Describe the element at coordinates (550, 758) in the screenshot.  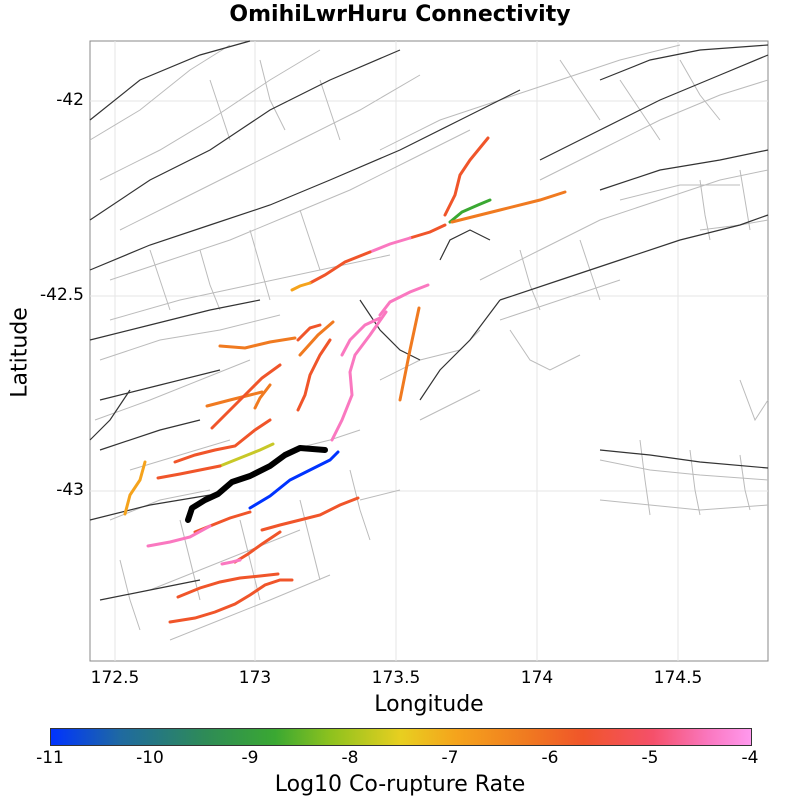
I see `colorbar-tick: -6` at that location.